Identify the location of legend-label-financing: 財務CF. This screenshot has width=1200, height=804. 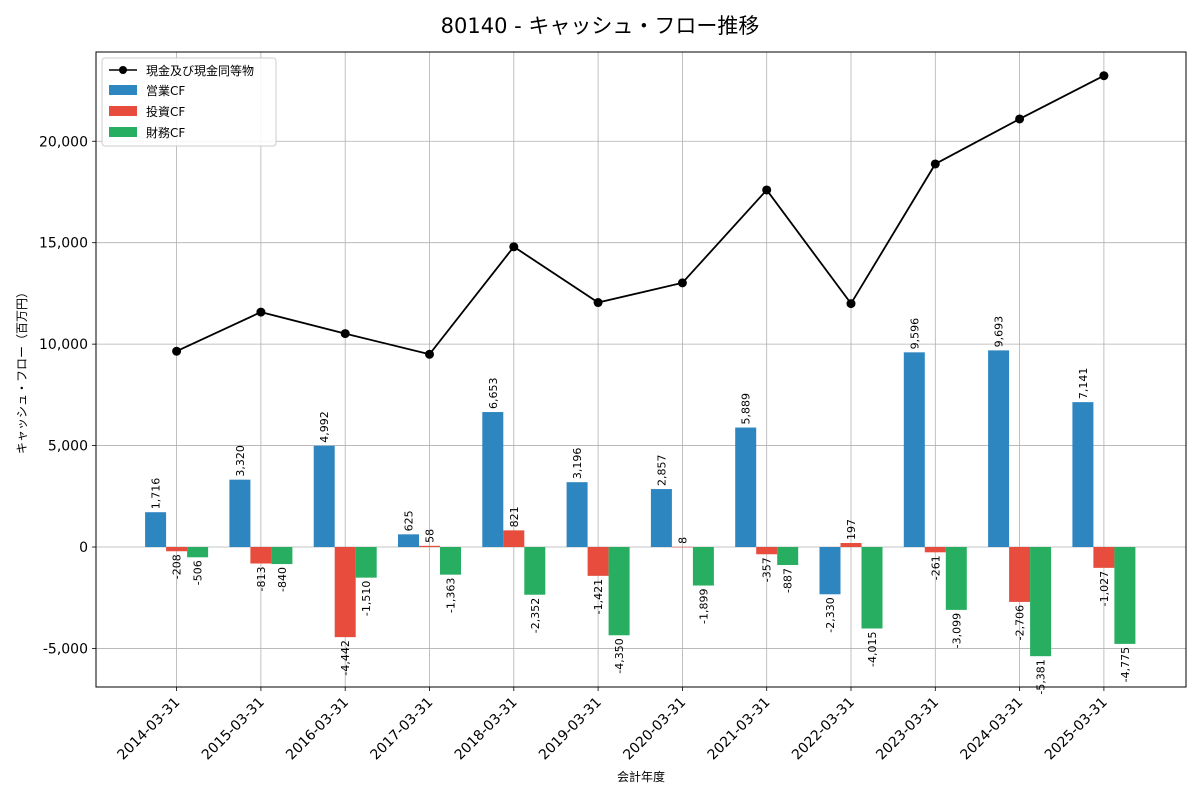
(165, 132).